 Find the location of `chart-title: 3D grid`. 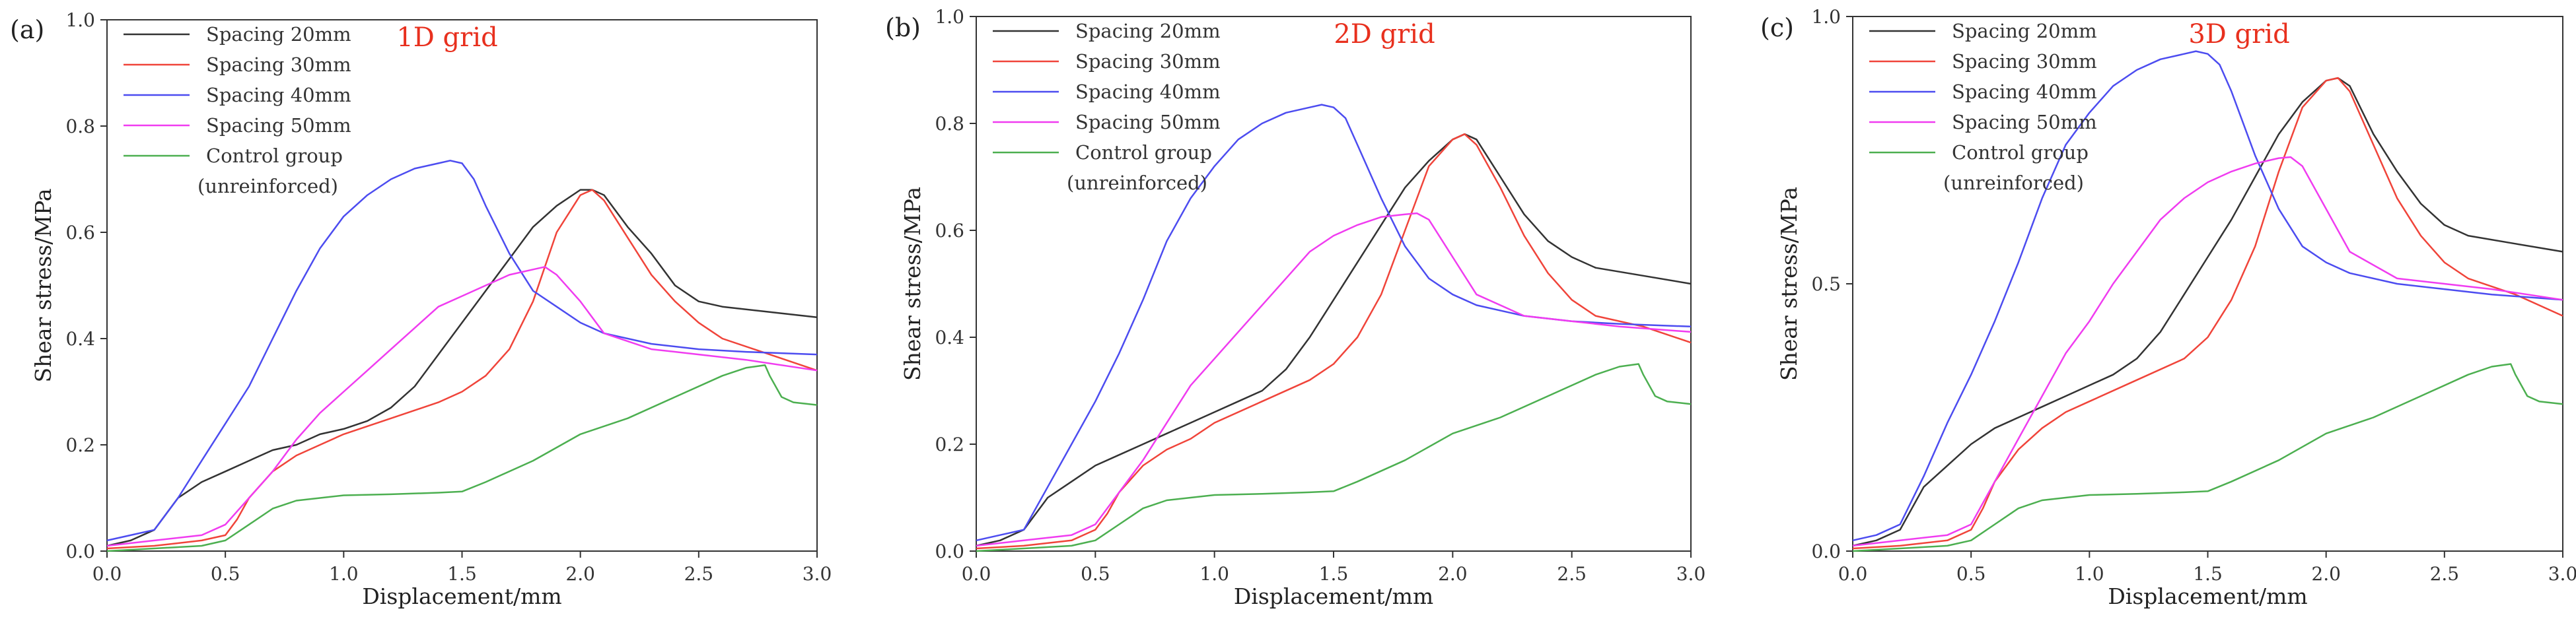

chart-title: 3D grid is located at coordinates (2239, 34).